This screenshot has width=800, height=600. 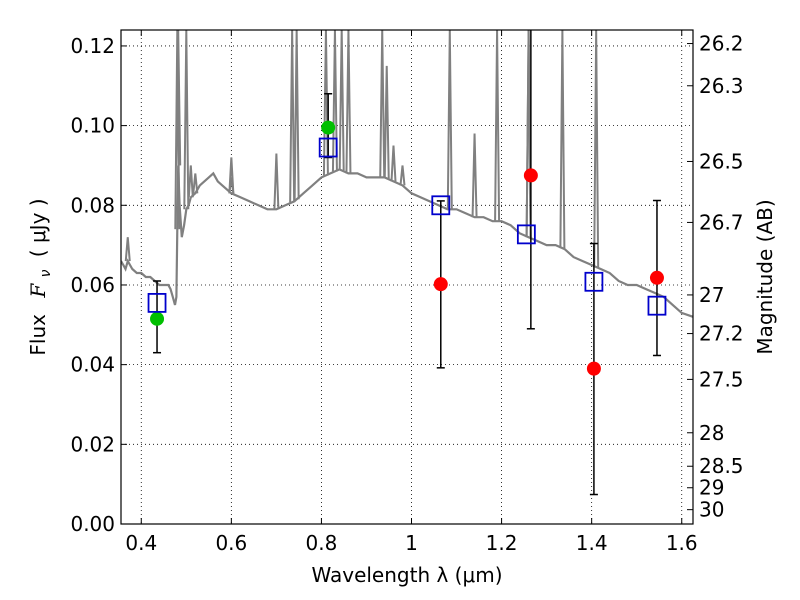 I want to click on x-tick-label: 1, so click(x=411, y=543).